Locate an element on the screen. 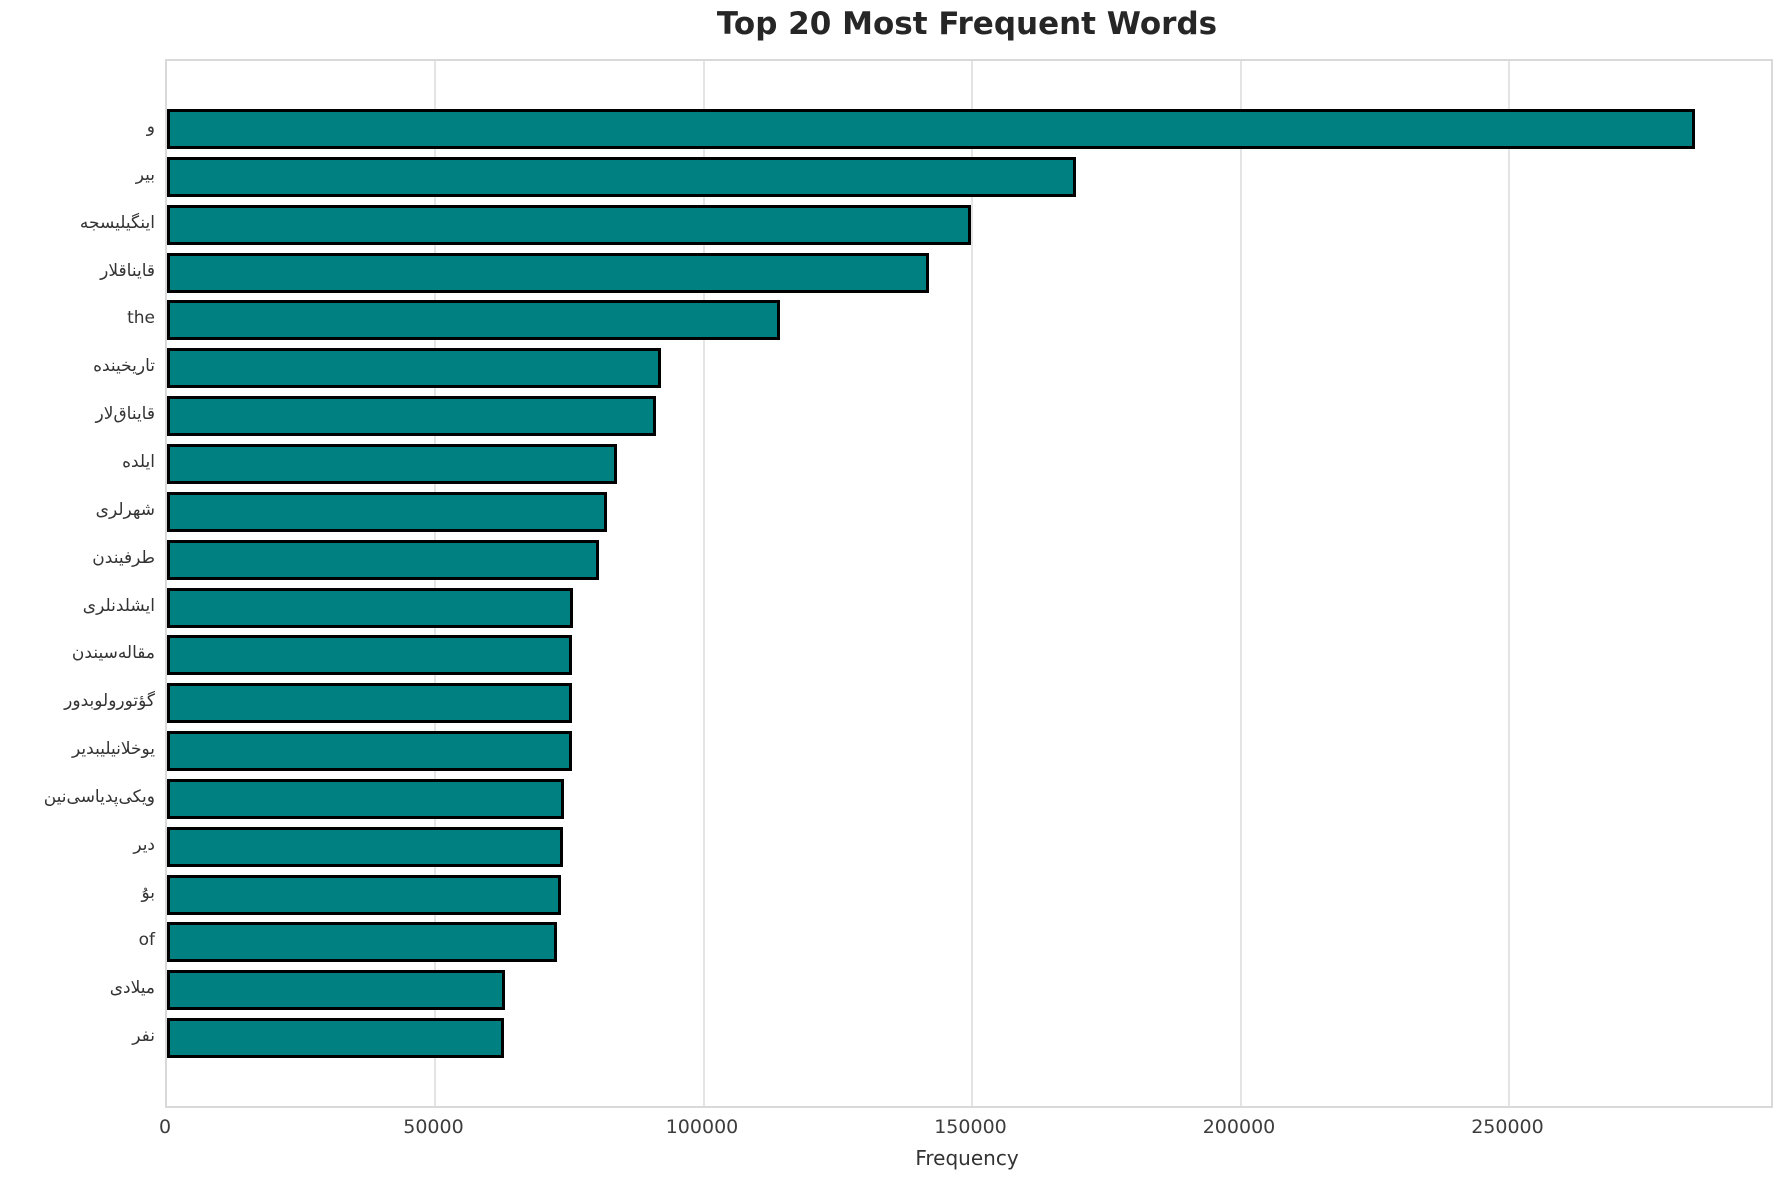  y-tick-label: مقاله‌سیندن is located at coordinates (113, 653).